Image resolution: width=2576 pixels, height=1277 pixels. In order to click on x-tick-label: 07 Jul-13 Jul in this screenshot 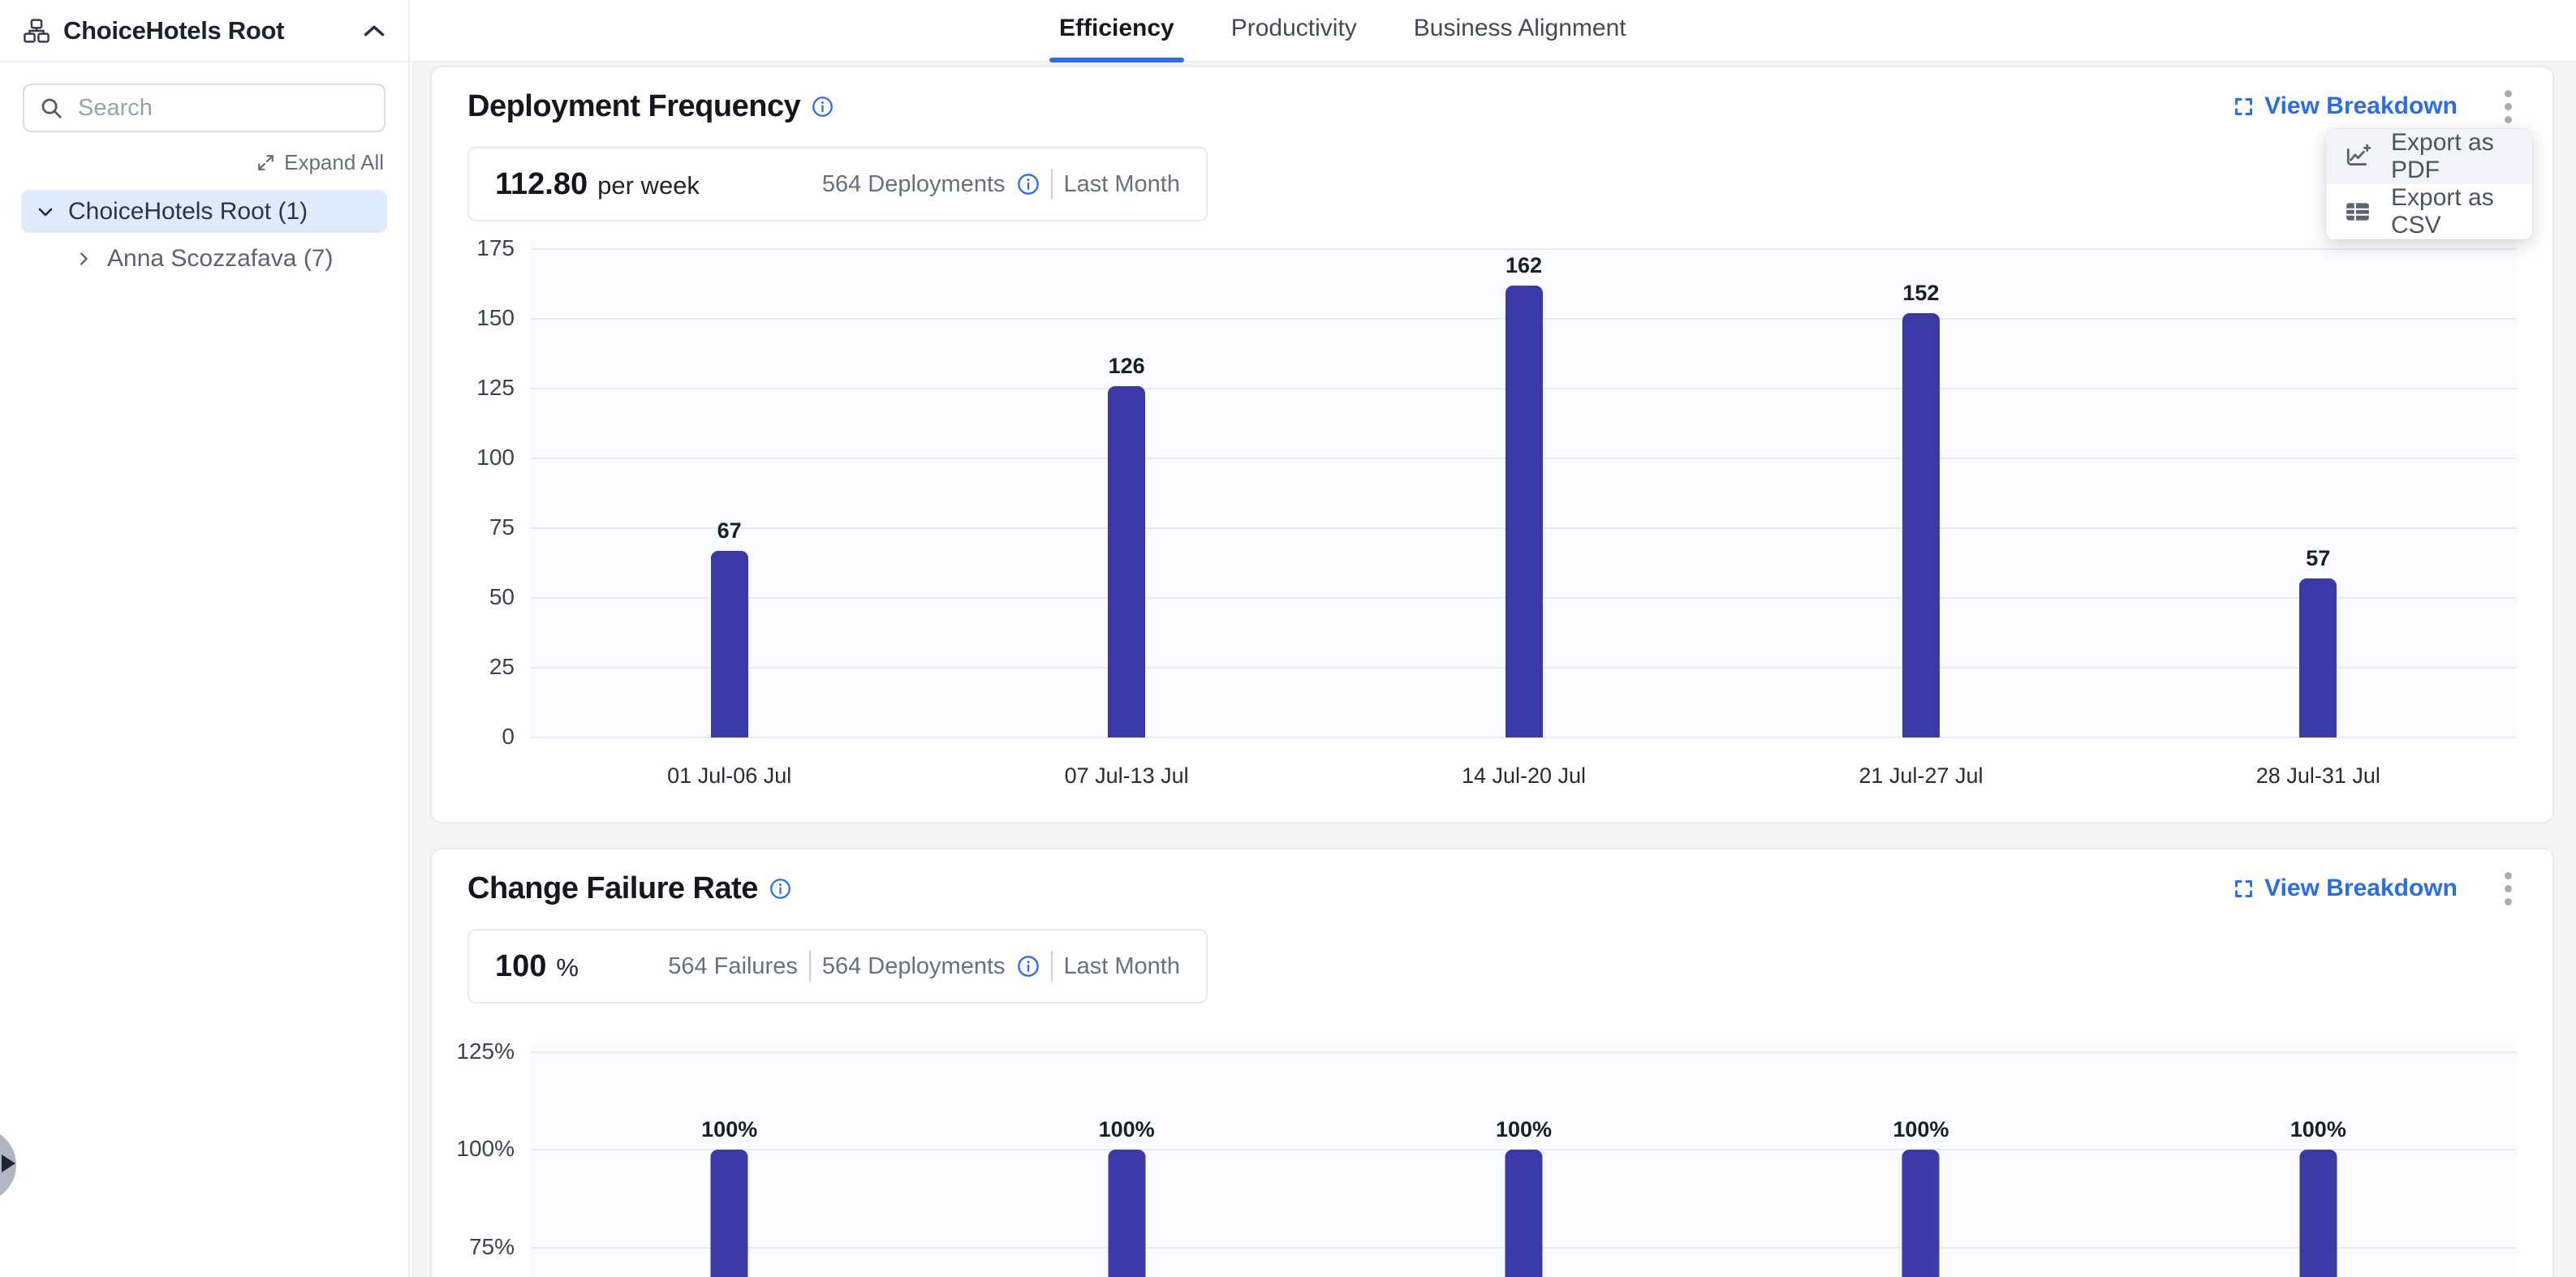, I will do `click(1127, 775)`.